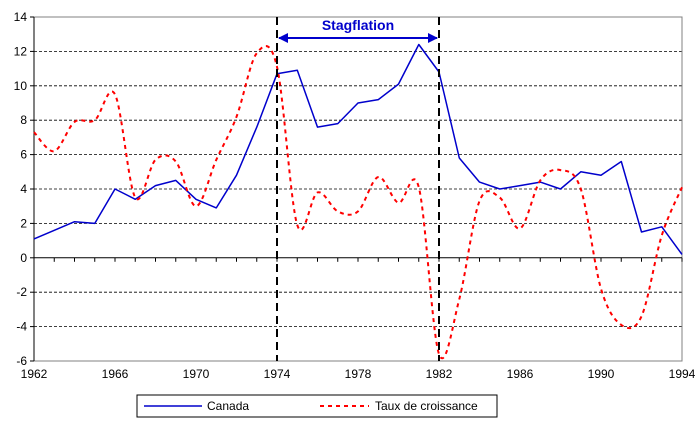 This screenshot has height=422, width=699. I want to click on y-tick-label: -2, so click(21, 292).